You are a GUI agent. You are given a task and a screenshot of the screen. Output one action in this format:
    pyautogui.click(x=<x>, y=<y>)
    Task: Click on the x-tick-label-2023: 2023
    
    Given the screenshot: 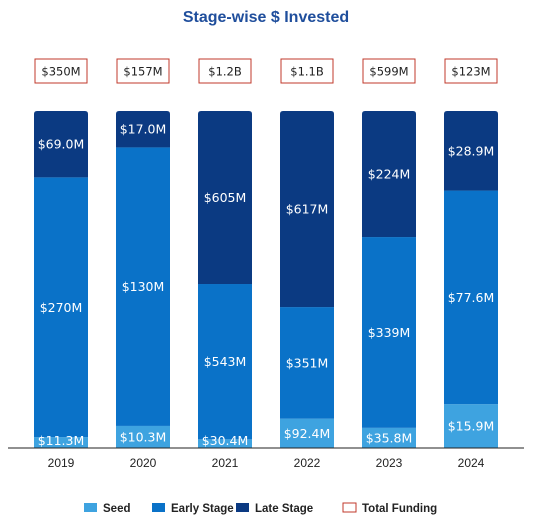 What is the action you would take?
    pyautogui.click(x=389, y=463)
    